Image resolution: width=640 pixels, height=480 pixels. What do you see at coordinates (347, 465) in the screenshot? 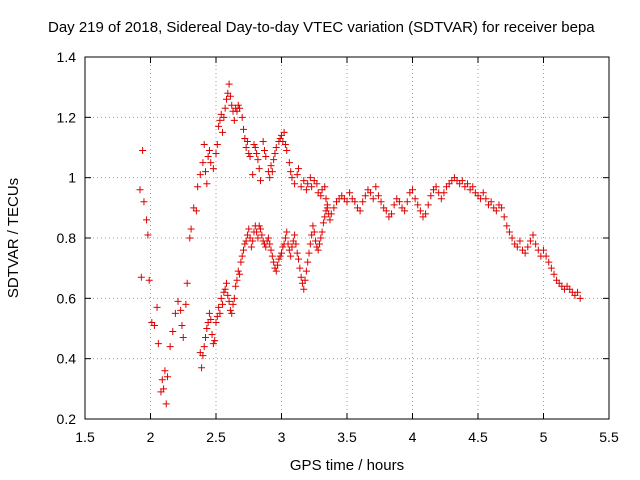
I see `x-axis-label: GPS time / hours` at bounding box center [347, 465].